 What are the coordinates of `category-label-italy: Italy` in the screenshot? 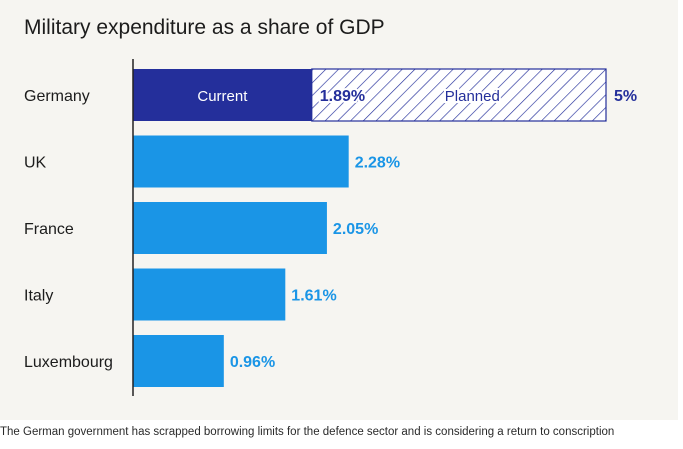 It's located at (38, 296).